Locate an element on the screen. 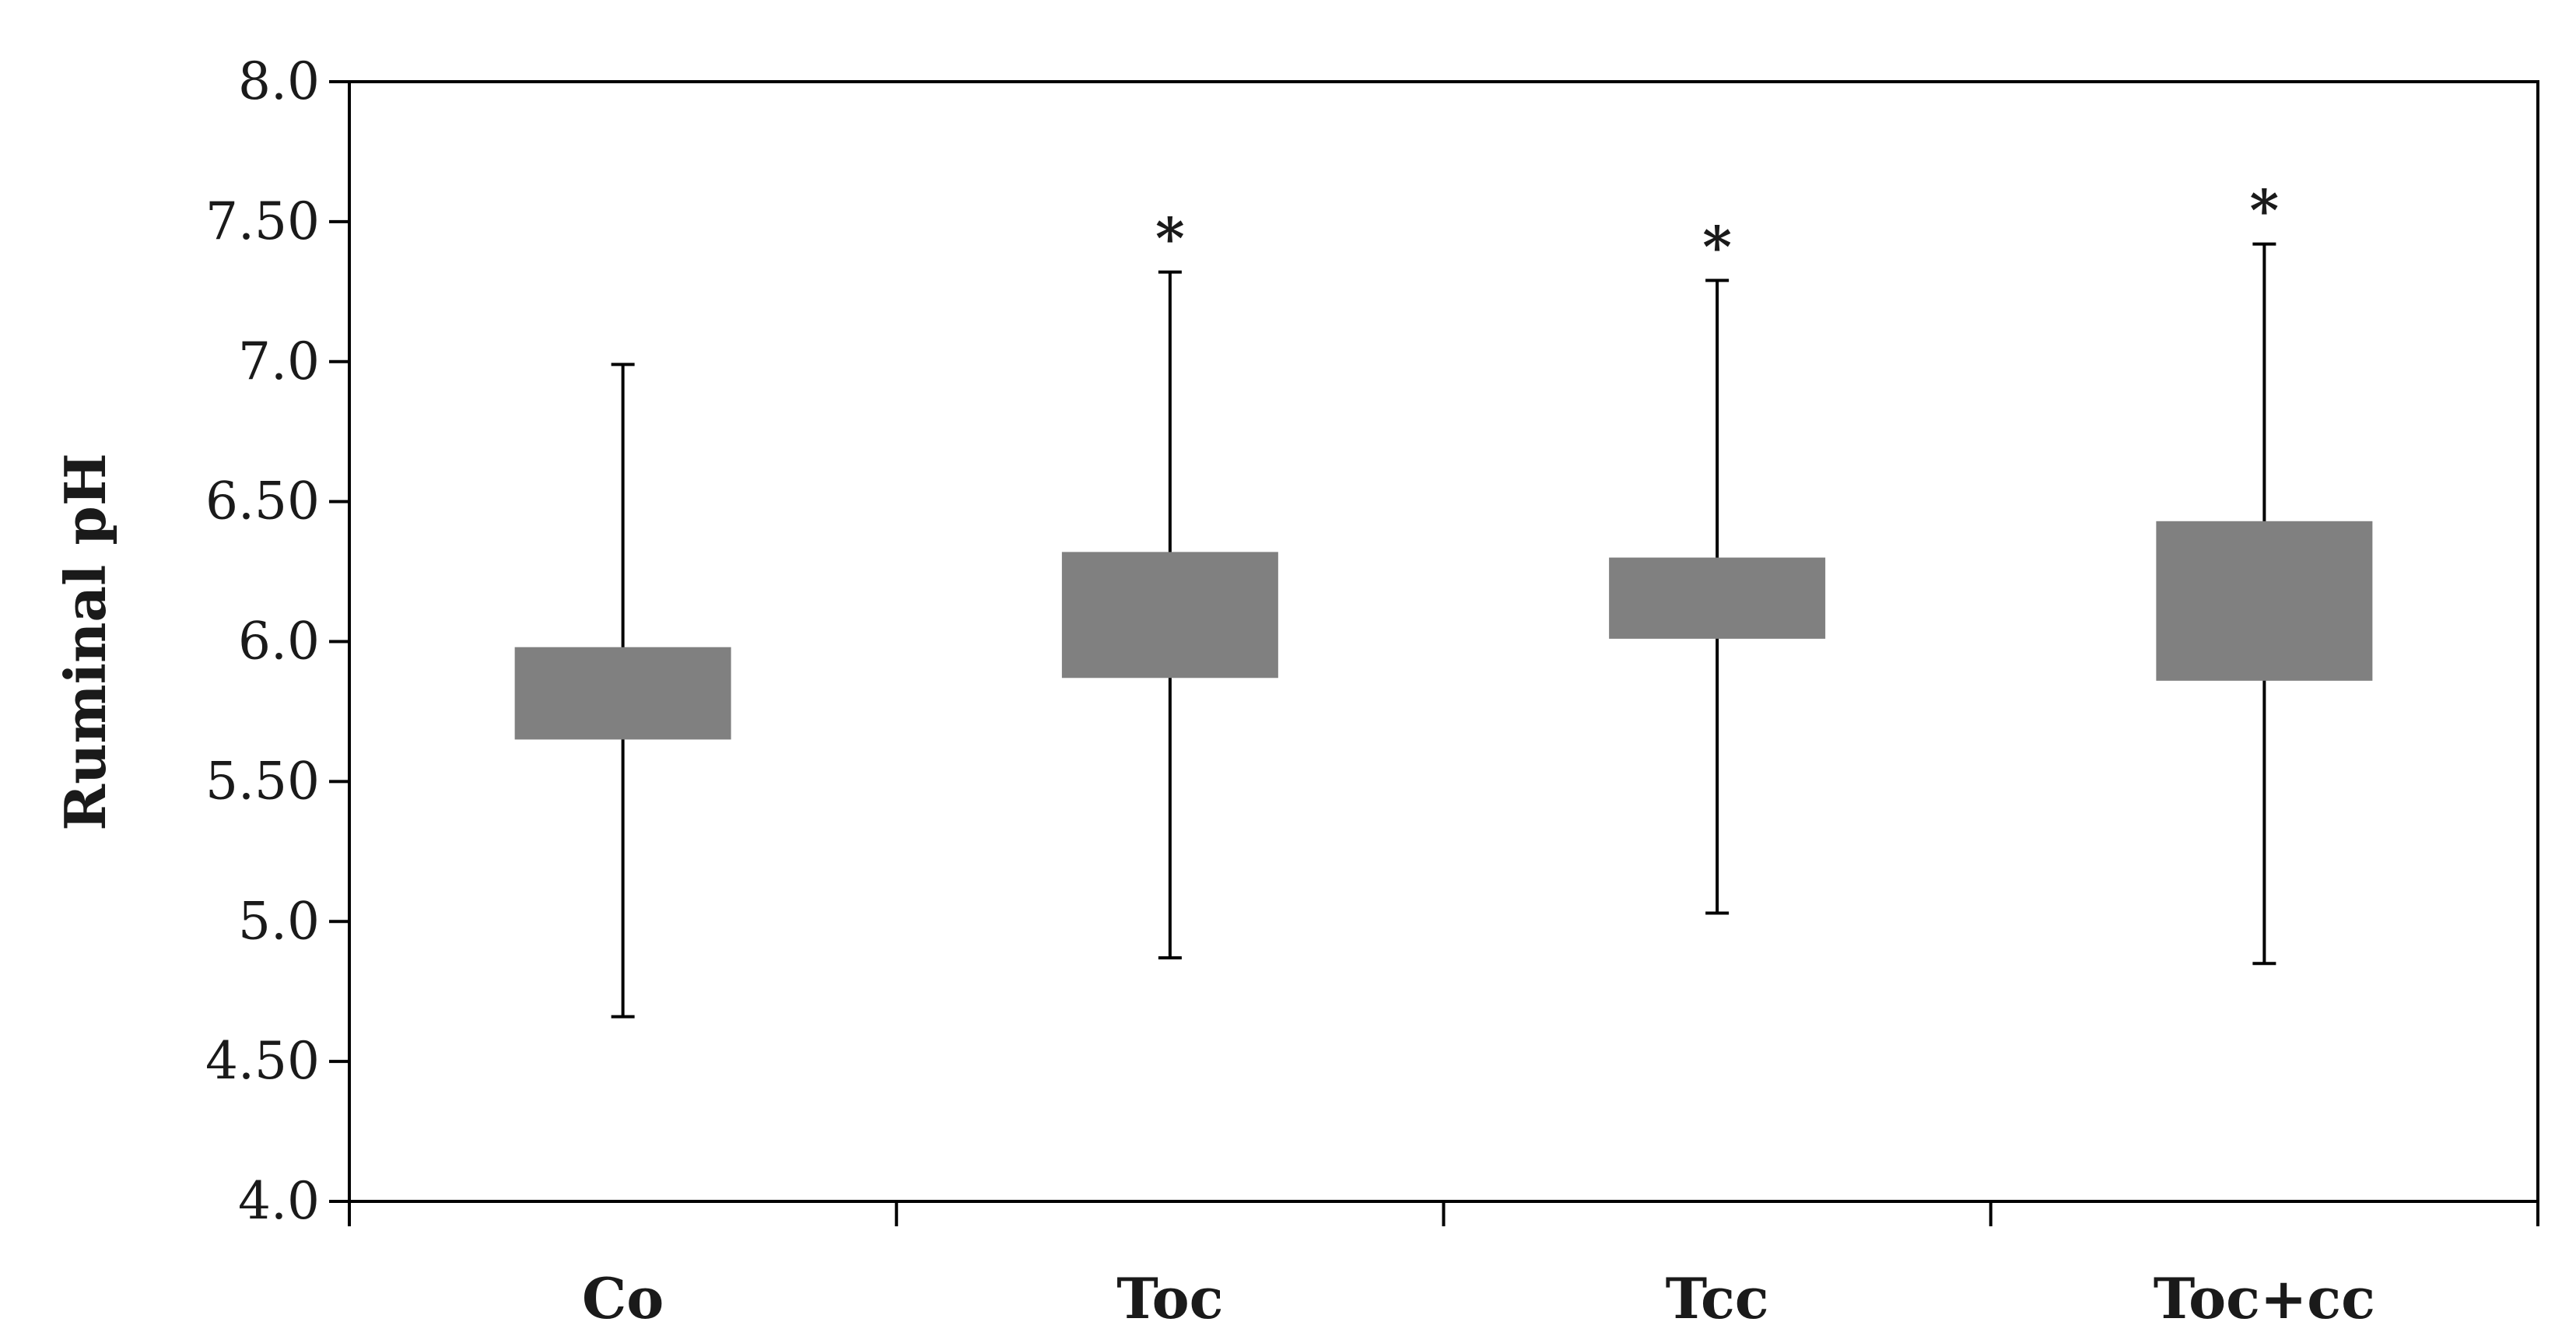  y-tick-label: 7.0 is located at coordinates (279, 361).